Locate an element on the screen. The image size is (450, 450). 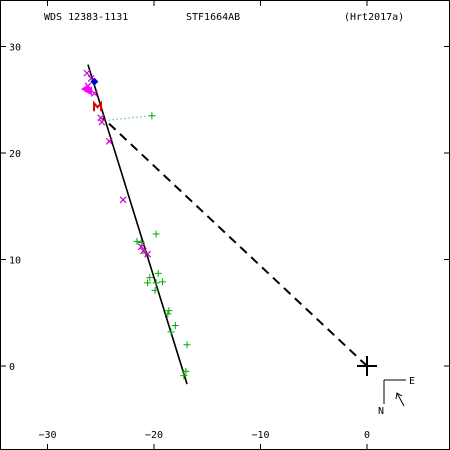
compass-indicator: E N is located at coordinates (396, 396).